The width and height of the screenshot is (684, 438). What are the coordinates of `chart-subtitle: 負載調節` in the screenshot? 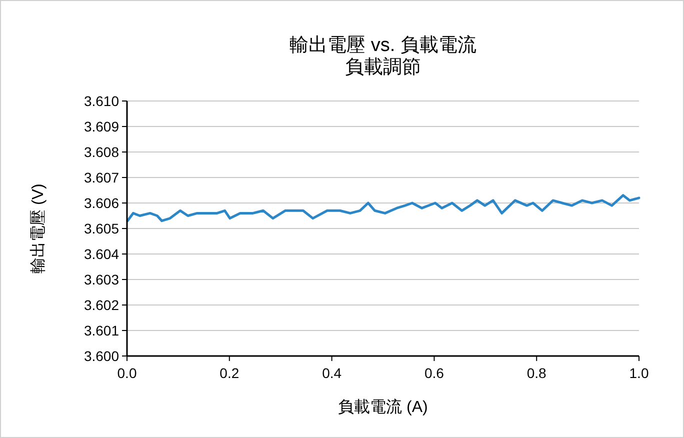 It's located at (383, 67).